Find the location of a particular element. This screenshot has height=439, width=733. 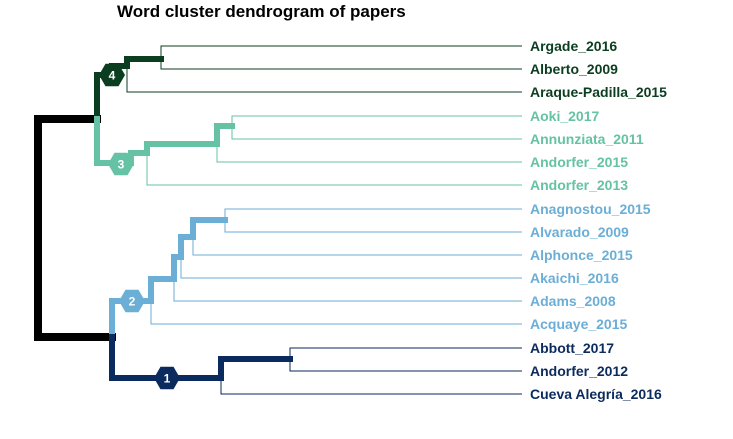

cluster-badge-1: 1 is located at coordinates (167, 378).